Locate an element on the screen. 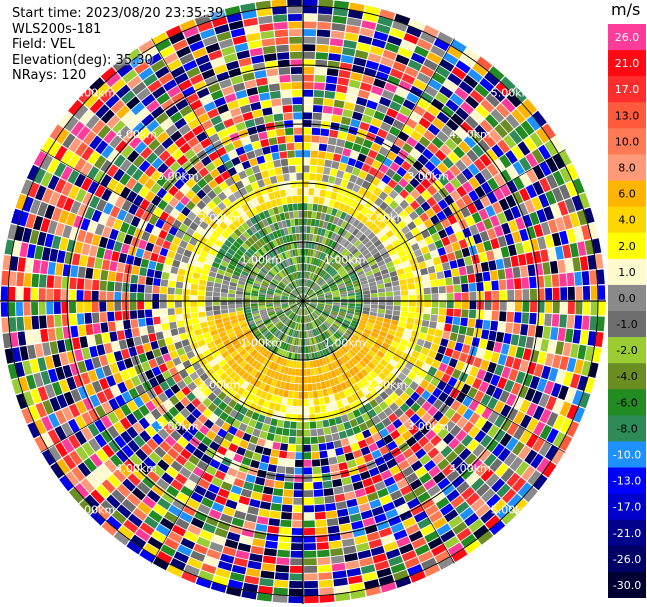 This screenshot has height=607, width=647. colorbar-tick-label: -6.0 is located at coordinates (626, 402).